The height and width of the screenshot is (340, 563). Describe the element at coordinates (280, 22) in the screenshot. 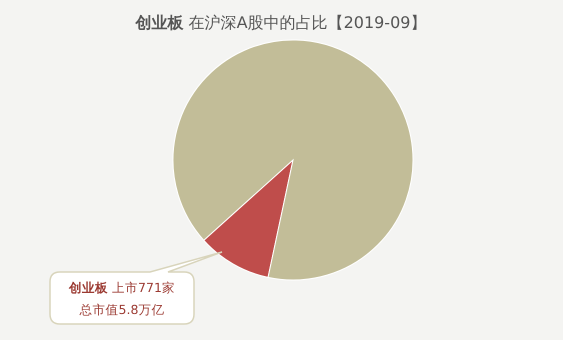

I see `chart-title: 创业板 在沪深A股中的占比【2019-09】` at that location.